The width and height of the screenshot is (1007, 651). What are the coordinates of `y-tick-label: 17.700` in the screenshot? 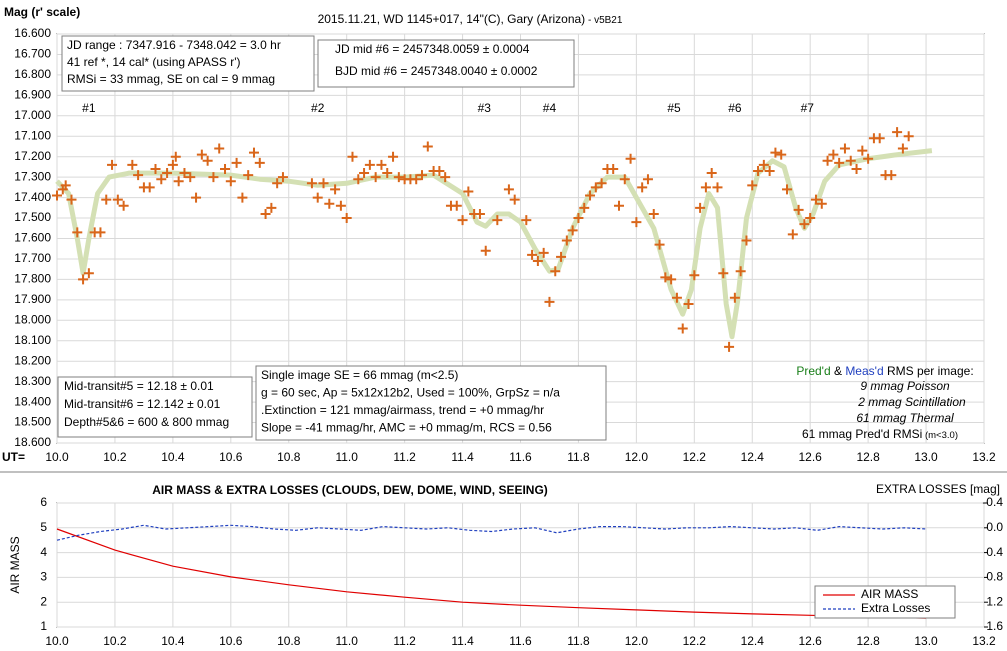 It's located at (32, 258).